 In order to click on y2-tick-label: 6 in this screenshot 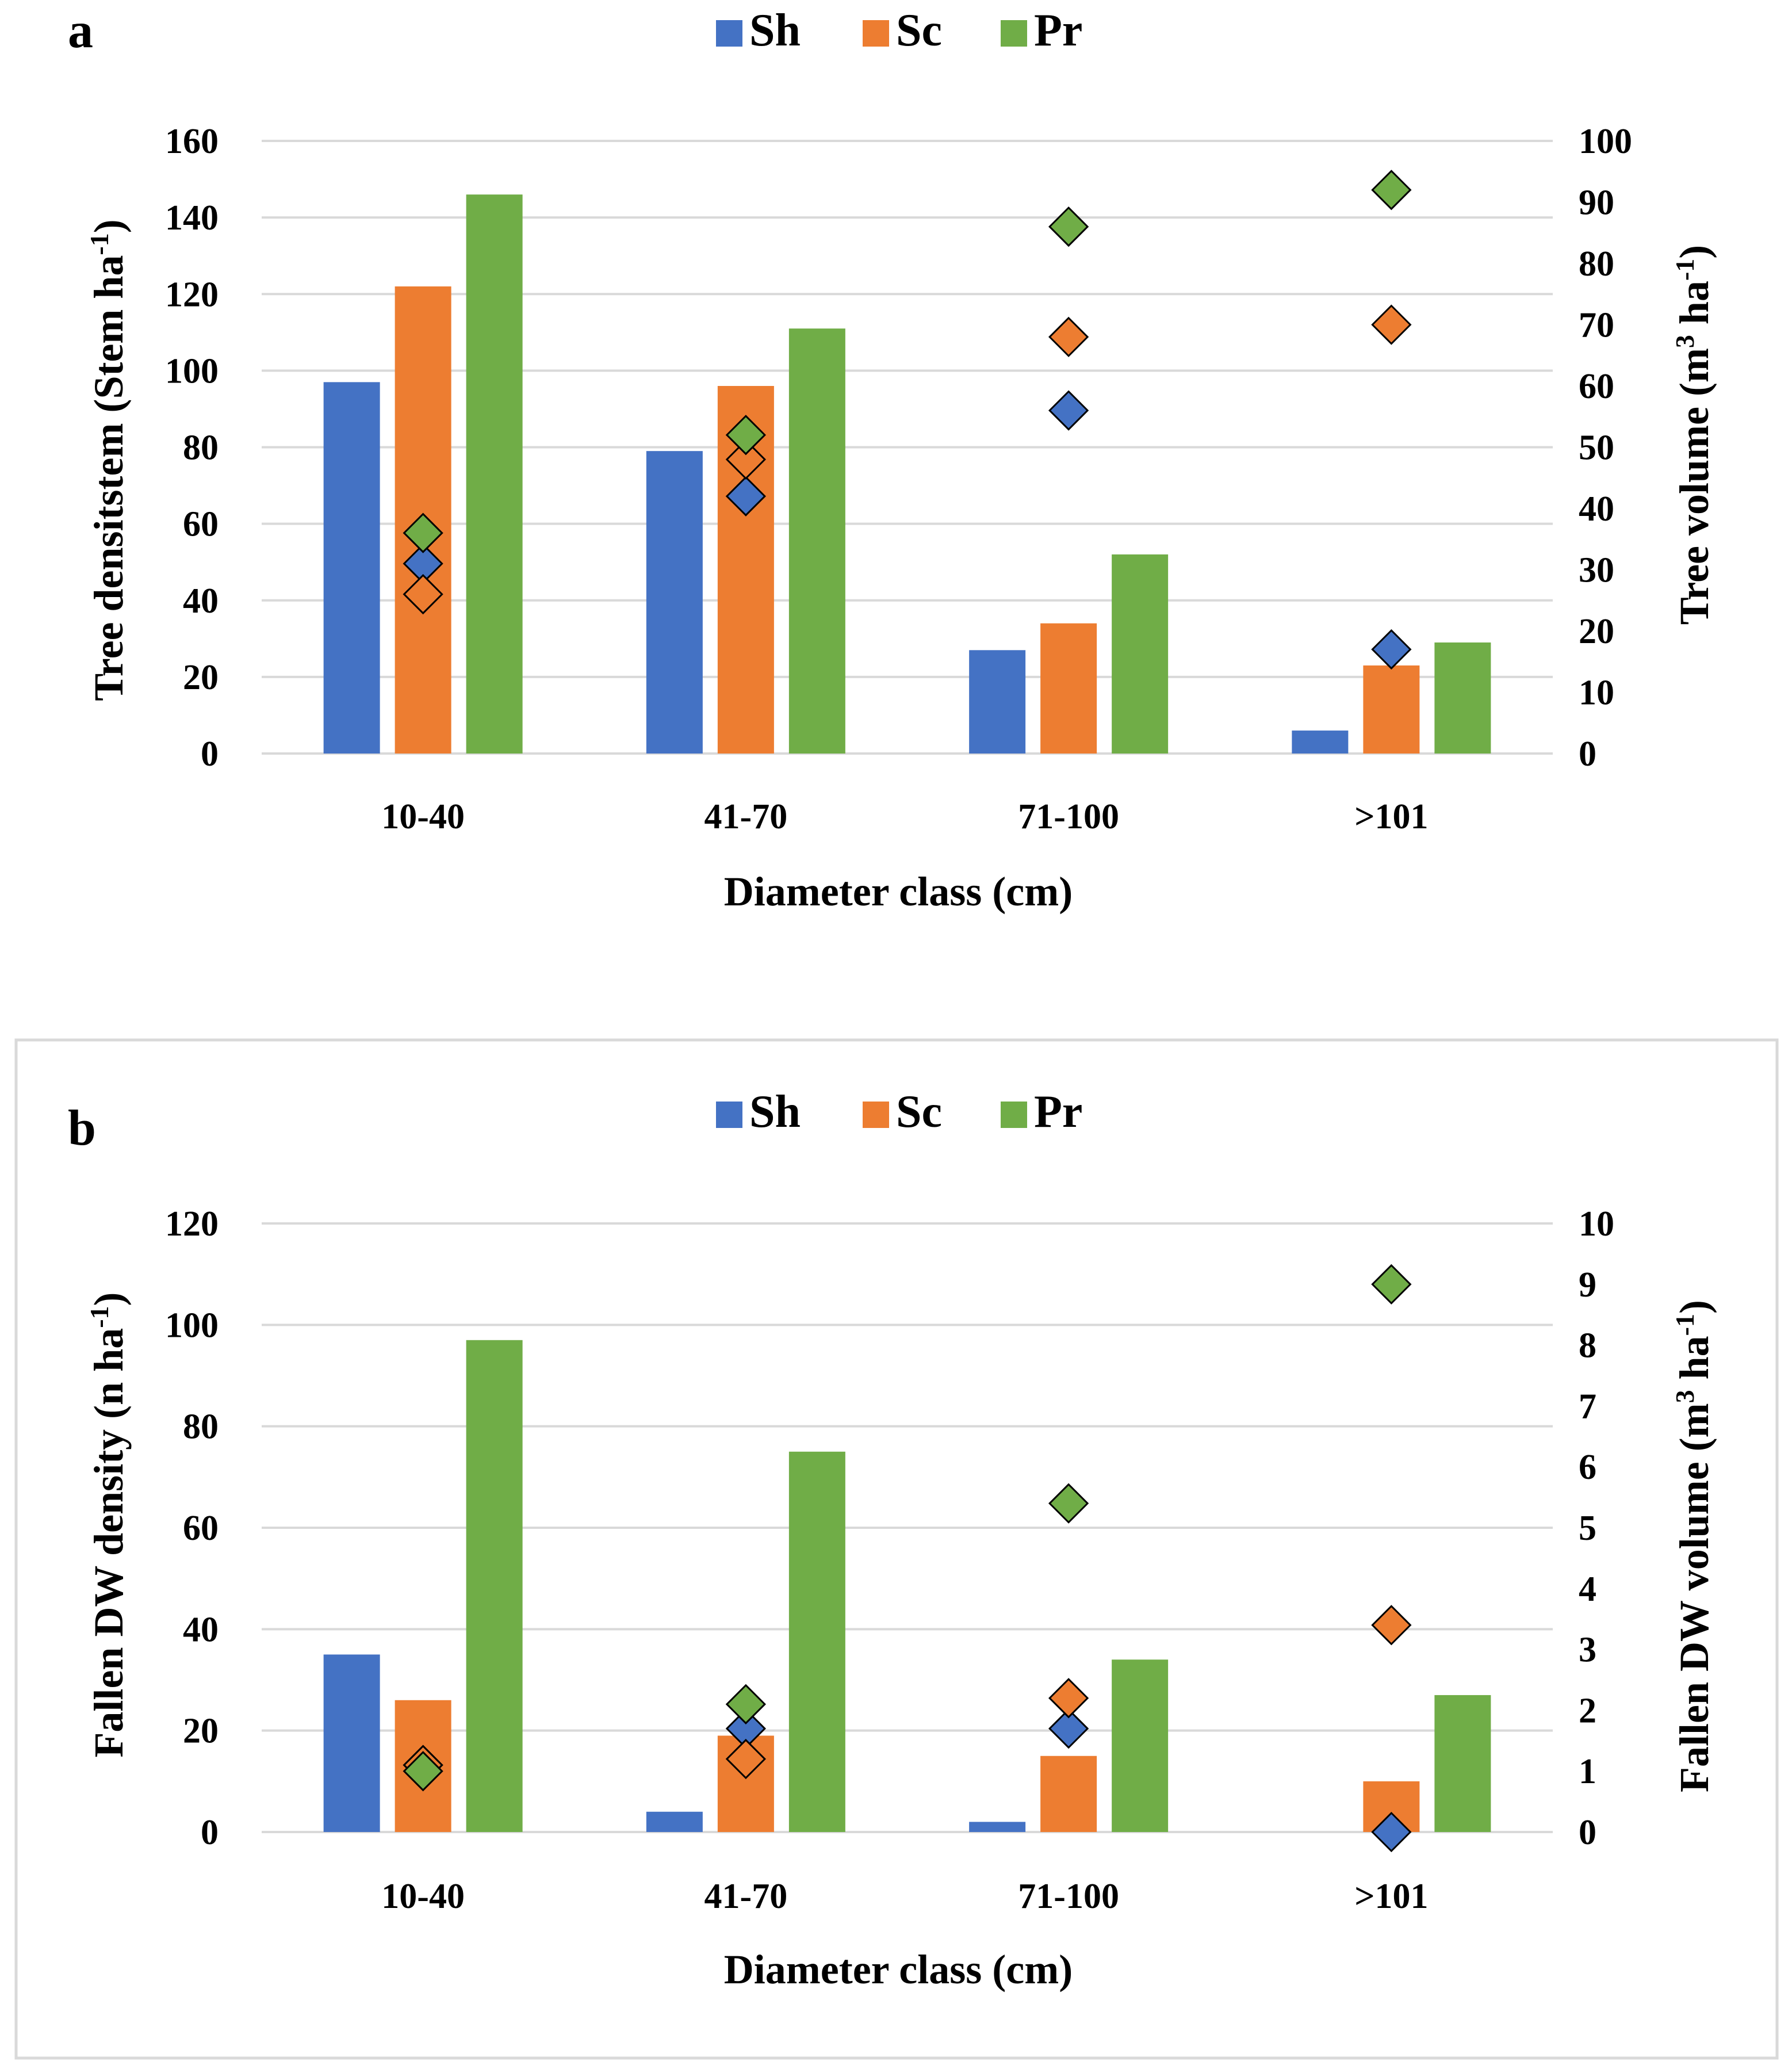, I will do `click(1588, 1467)`.